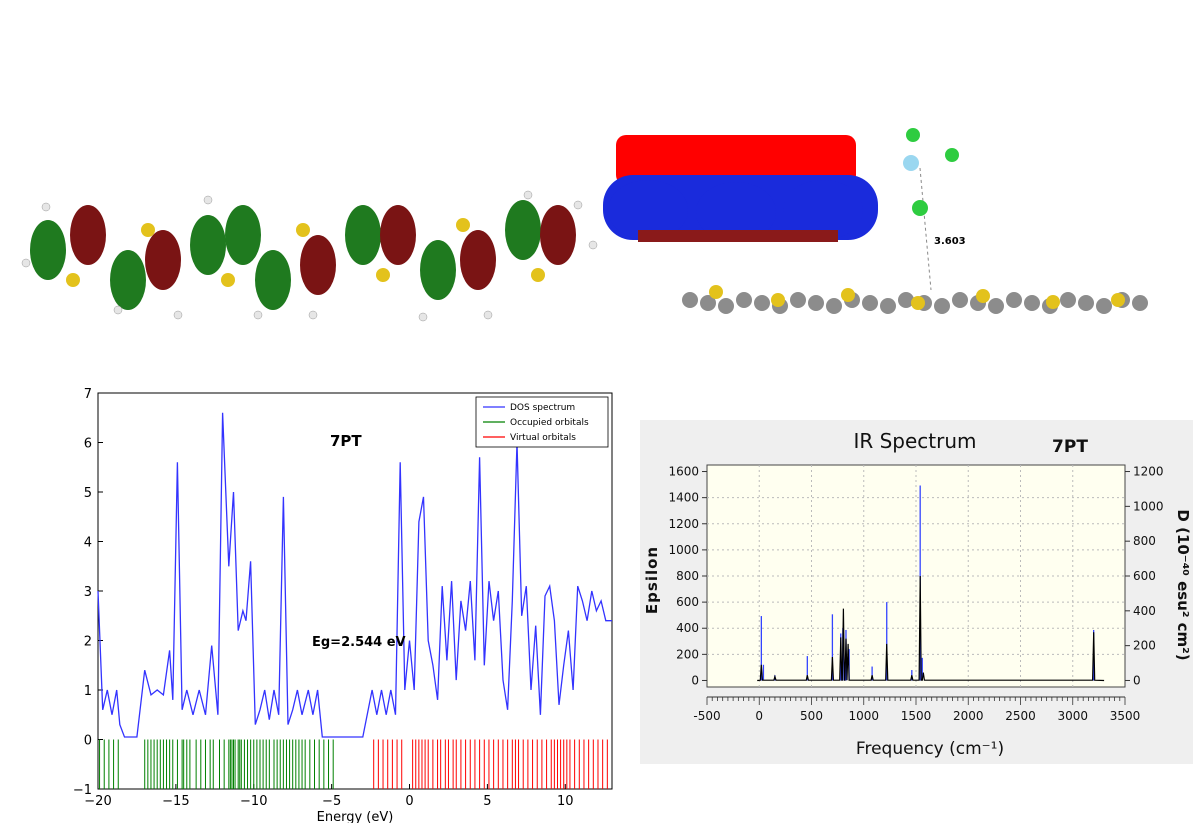 This screenshot has height=828, width=1200. I want to click on ir-y2-tick-label: 800, so click(1144, 541).